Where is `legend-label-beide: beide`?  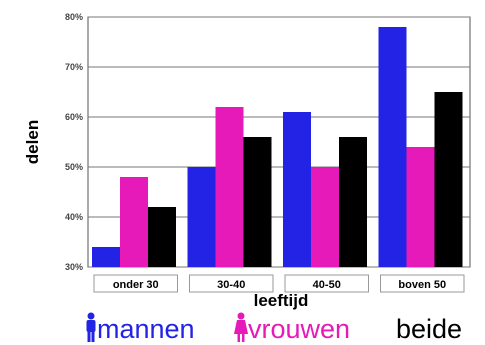 legend-label-beide: beide is located at coordinates (429, 329).